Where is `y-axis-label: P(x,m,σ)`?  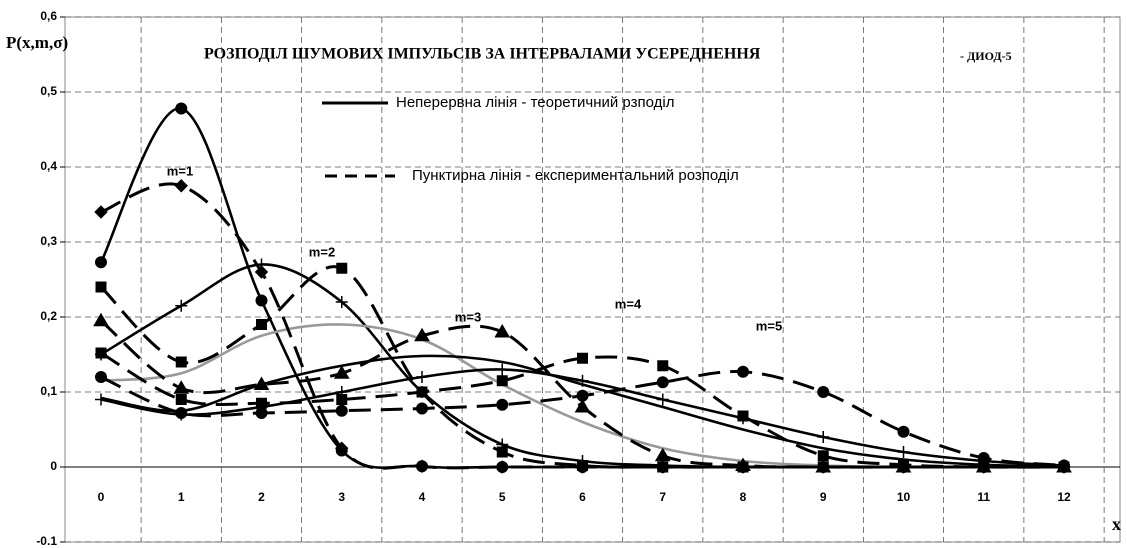
y-axis-label: P(x,m,σ) is located at coordinates (37, 42).